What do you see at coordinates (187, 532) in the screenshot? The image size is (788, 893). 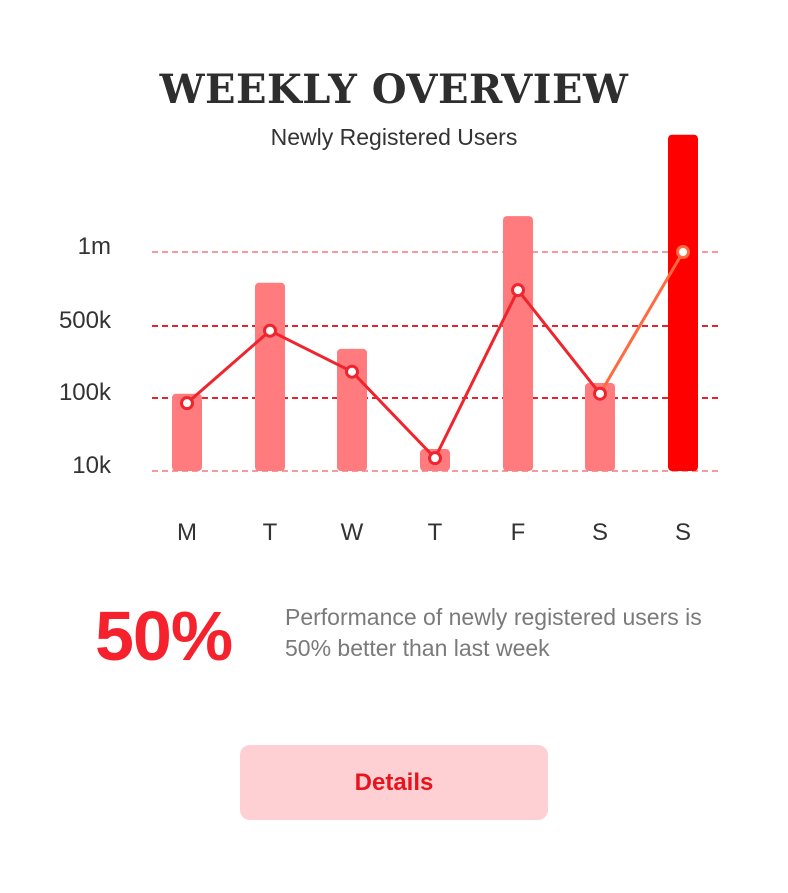 I see `x-tick-label: M` at bounding box center [187, 532].